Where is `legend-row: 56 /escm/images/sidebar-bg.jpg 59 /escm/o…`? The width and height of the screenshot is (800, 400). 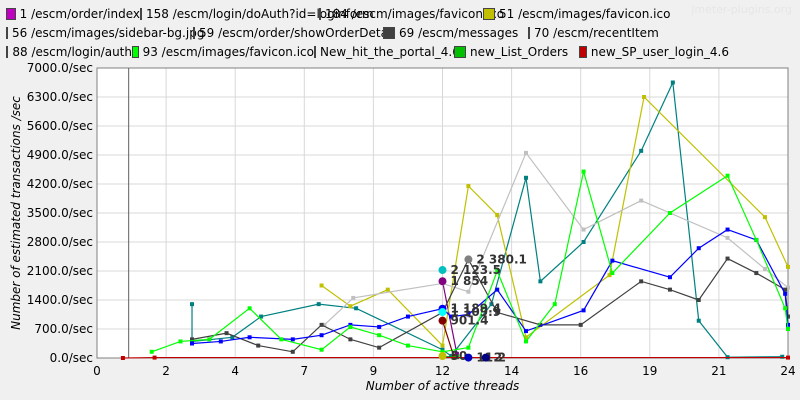
legend-row: 56 /escm/images/sidebar-bg.jpg 59 /escm/o… is located at coordinates (401, 32).